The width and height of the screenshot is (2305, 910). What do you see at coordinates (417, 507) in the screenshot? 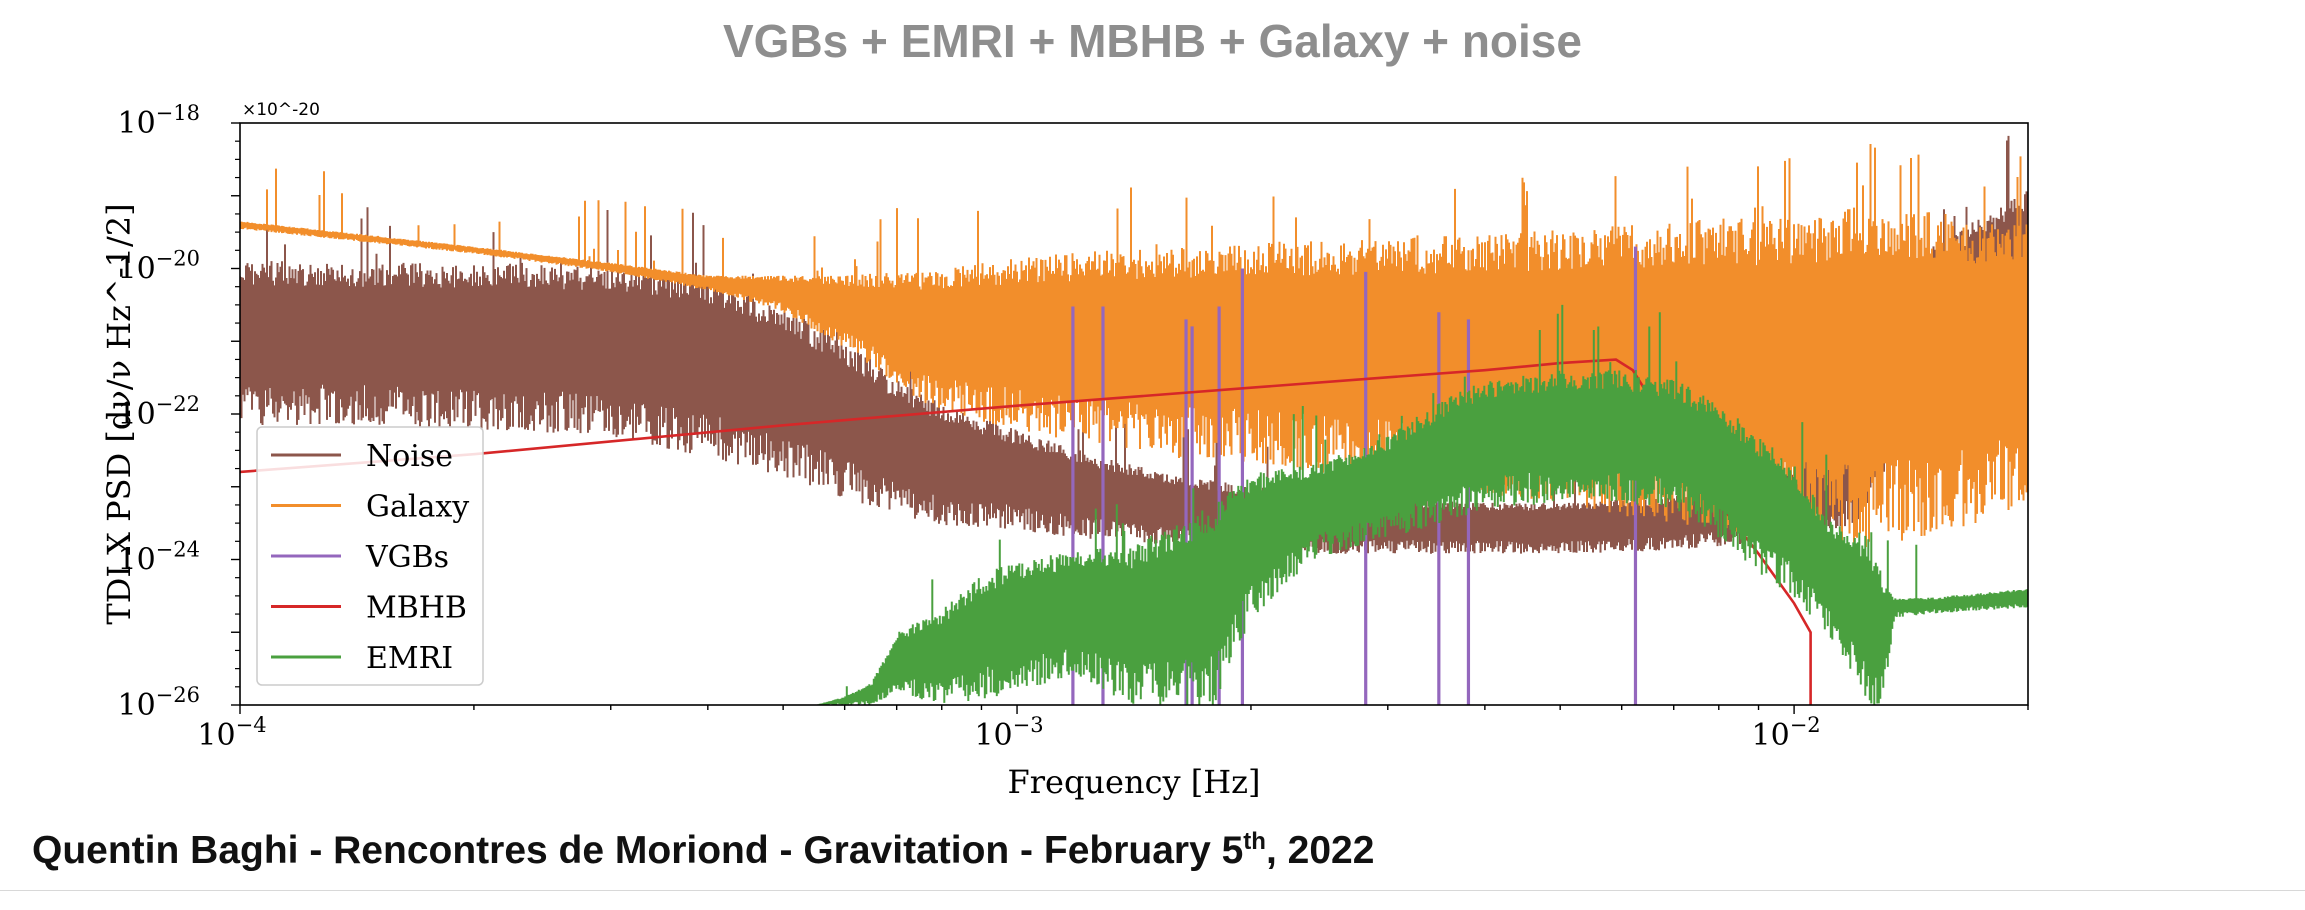
I see `legend-label-galaxy: Galaxy` at bounding box center [417, 507].